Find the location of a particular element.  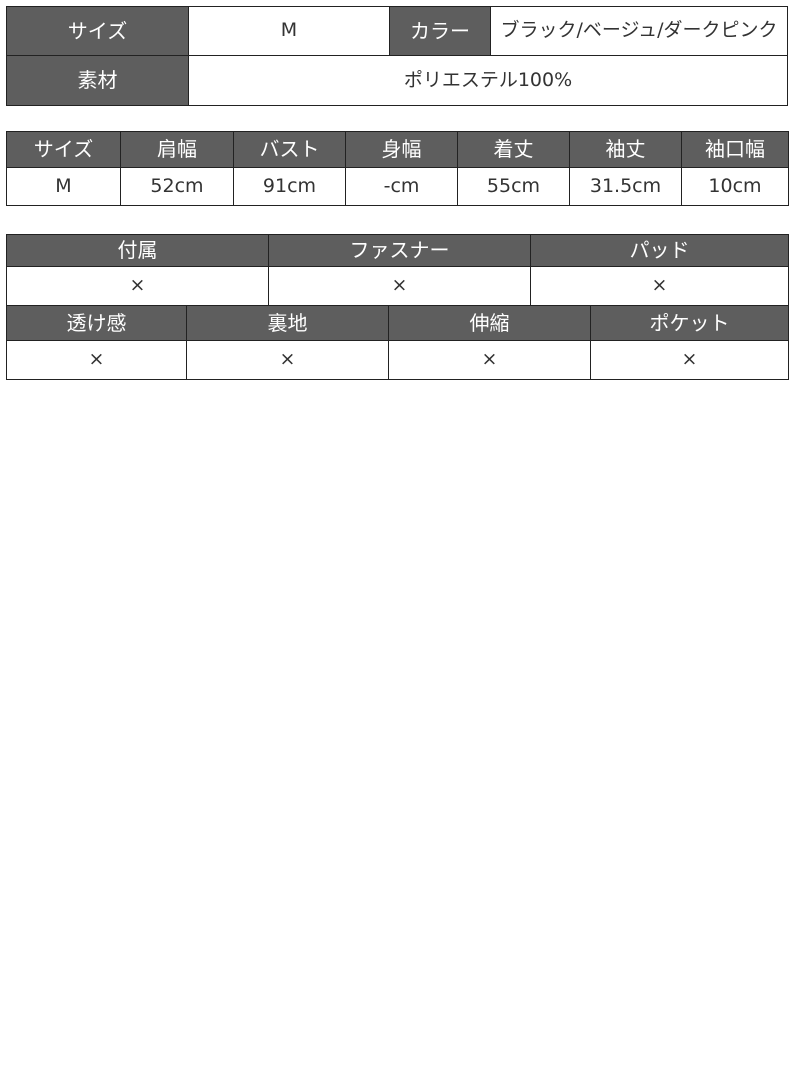

feature-header: 裏地 is located at coordinates (287, 323).